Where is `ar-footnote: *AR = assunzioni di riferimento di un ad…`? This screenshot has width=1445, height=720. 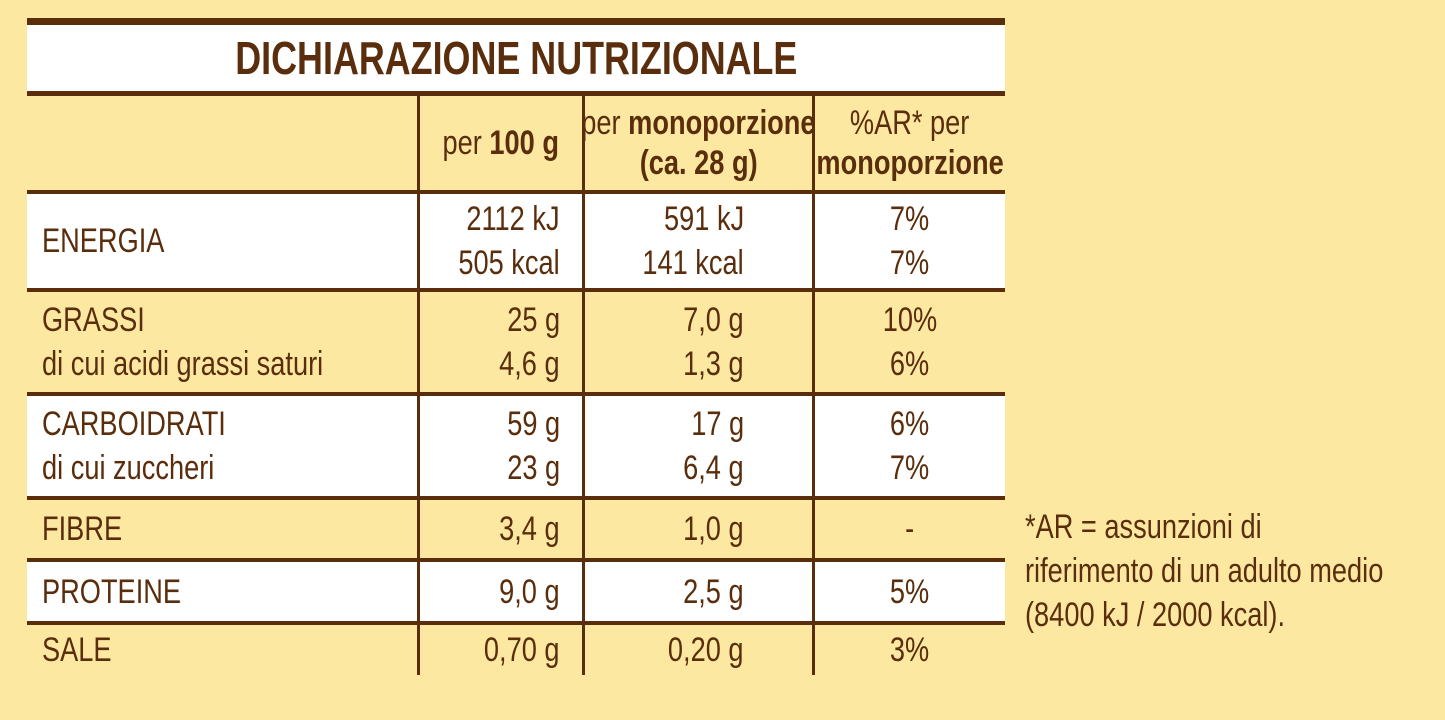 ar-footnote: *AR = assunzioni di riferimento di un ad… is located at coordinates (1235, 571).